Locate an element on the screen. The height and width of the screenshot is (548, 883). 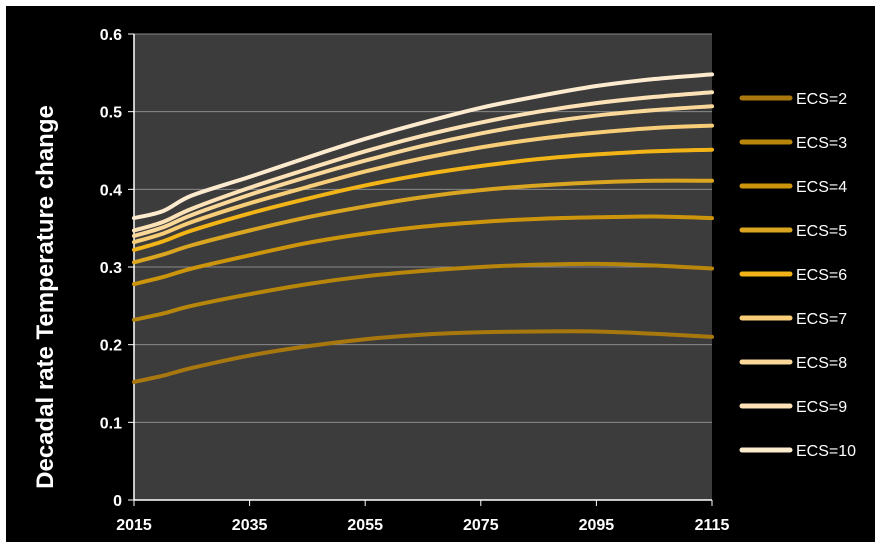
y-tick-label: 0.5 is located at coordinates (111, 113).